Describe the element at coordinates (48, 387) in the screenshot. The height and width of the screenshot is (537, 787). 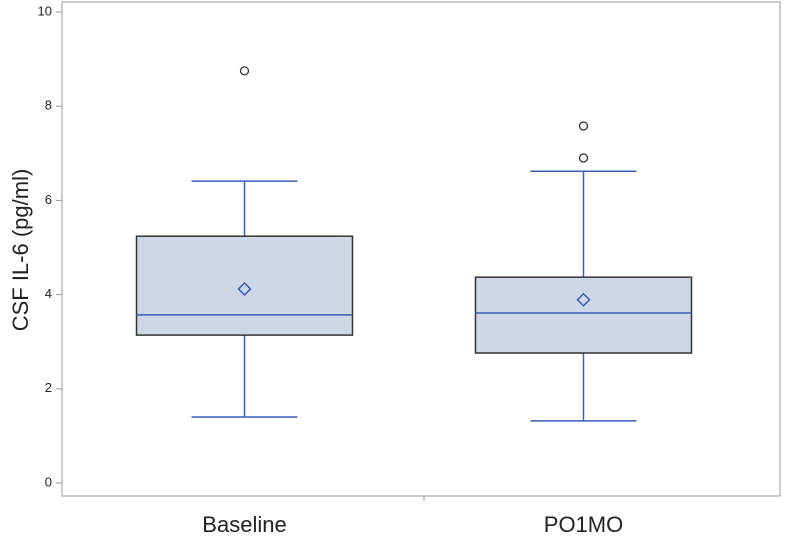
I see `y-tick-label: 2` at that location.